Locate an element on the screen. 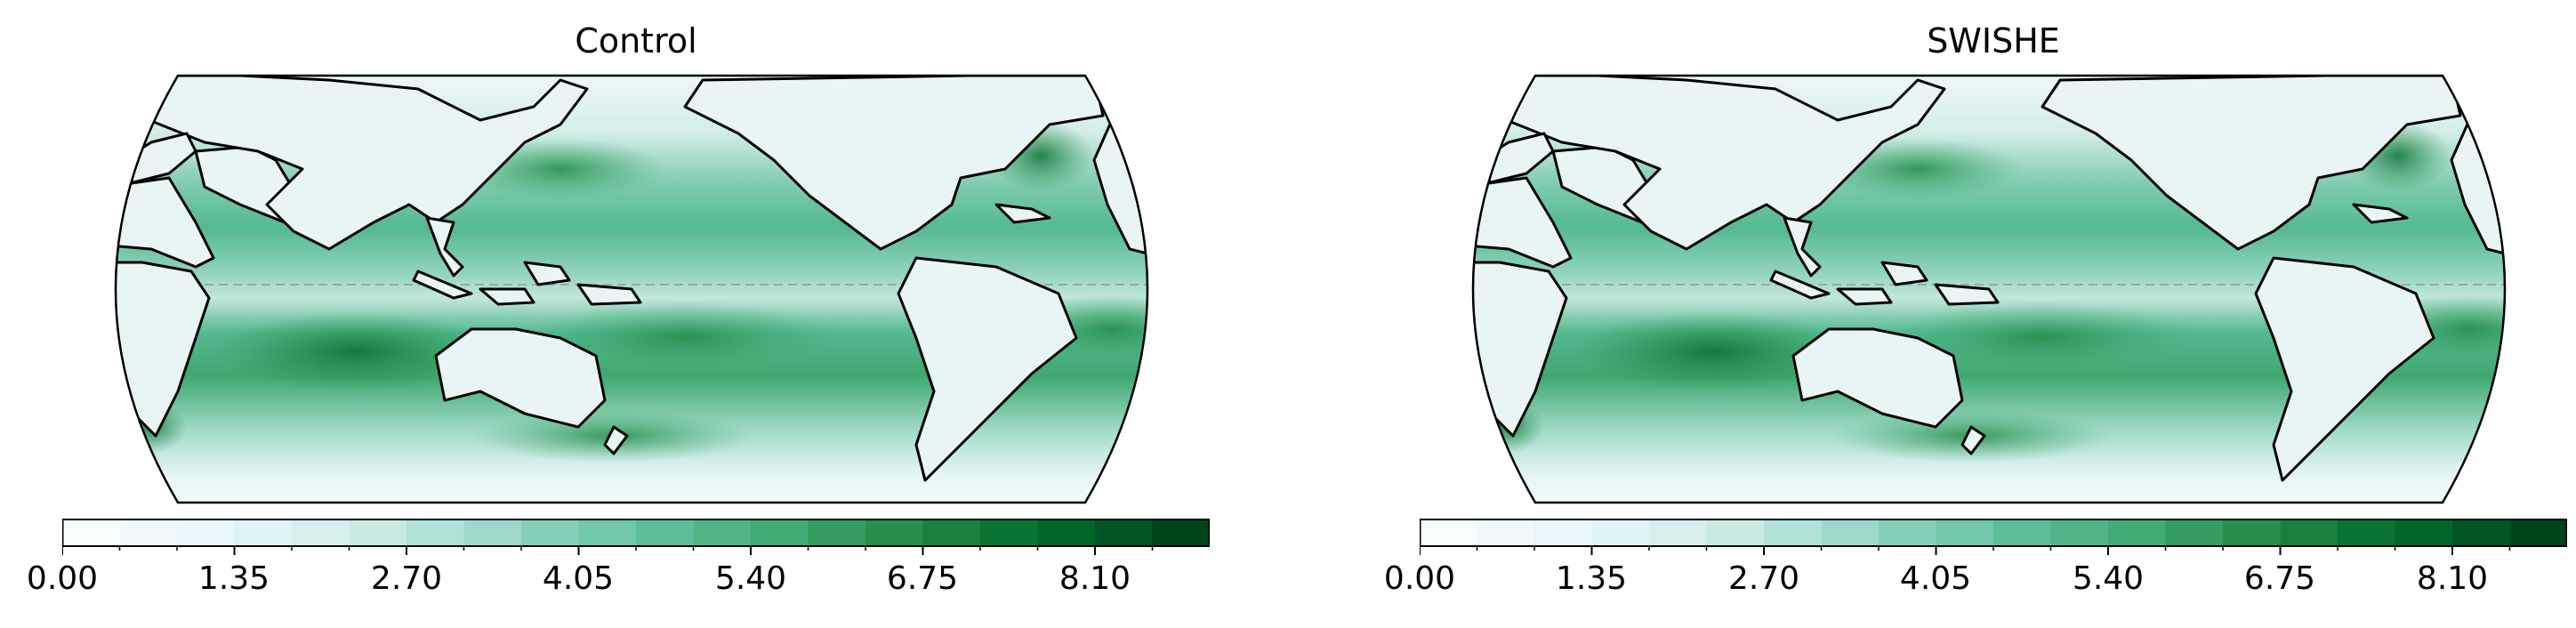 The height and width of the screenshot is (628, 2576). map-title: Control is located at coordinates (636, 41).